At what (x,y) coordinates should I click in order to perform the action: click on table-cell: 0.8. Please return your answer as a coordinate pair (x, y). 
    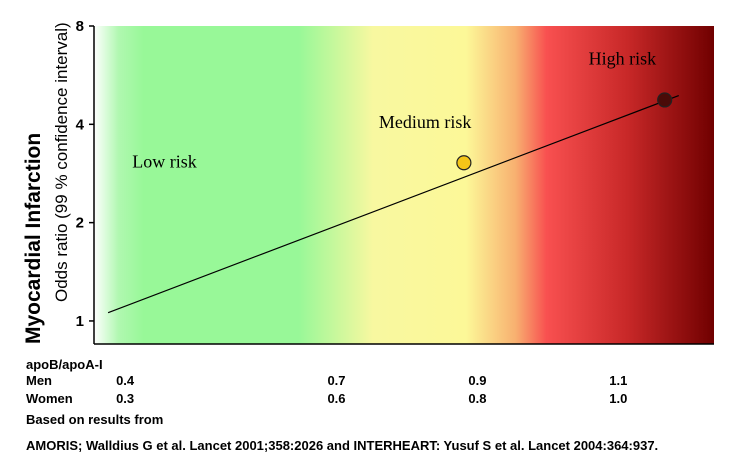
    Looking at the image, I should click on (477, 398).